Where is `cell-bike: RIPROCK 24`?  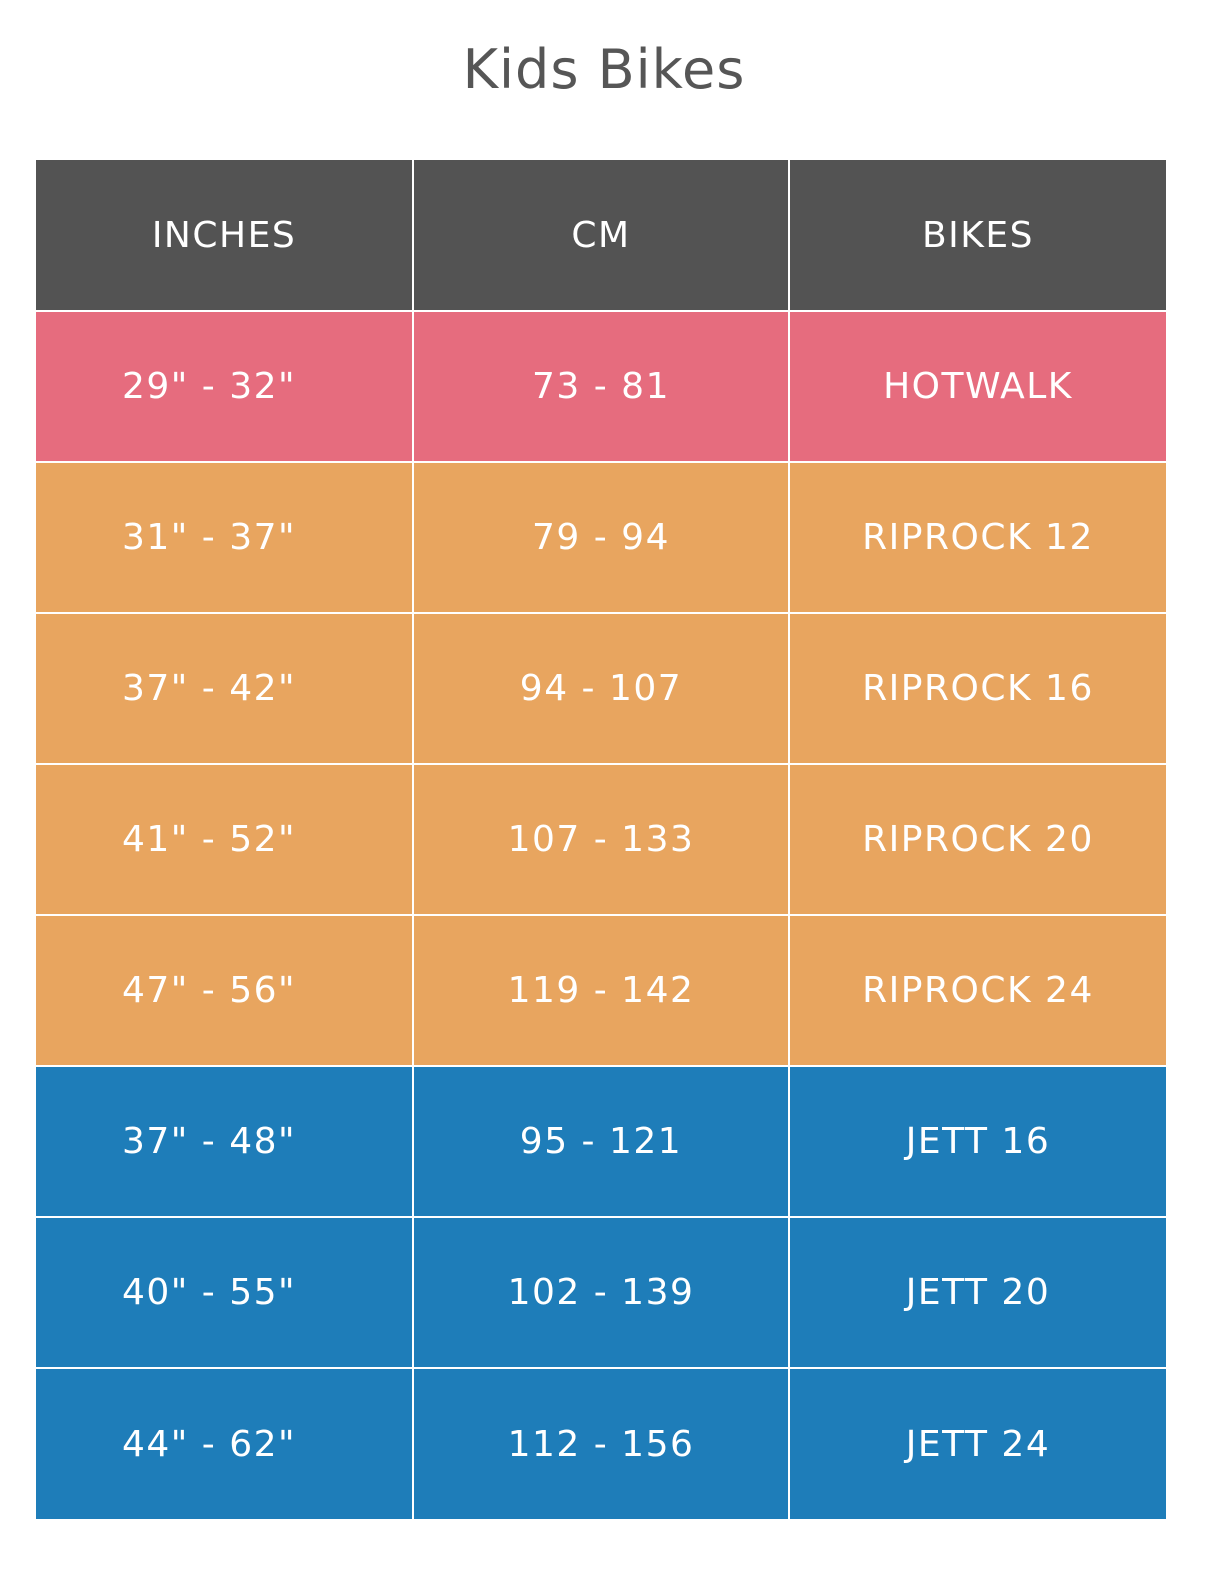 cell-bike: RIPROCK 24 is located at coordinates (977, 990).